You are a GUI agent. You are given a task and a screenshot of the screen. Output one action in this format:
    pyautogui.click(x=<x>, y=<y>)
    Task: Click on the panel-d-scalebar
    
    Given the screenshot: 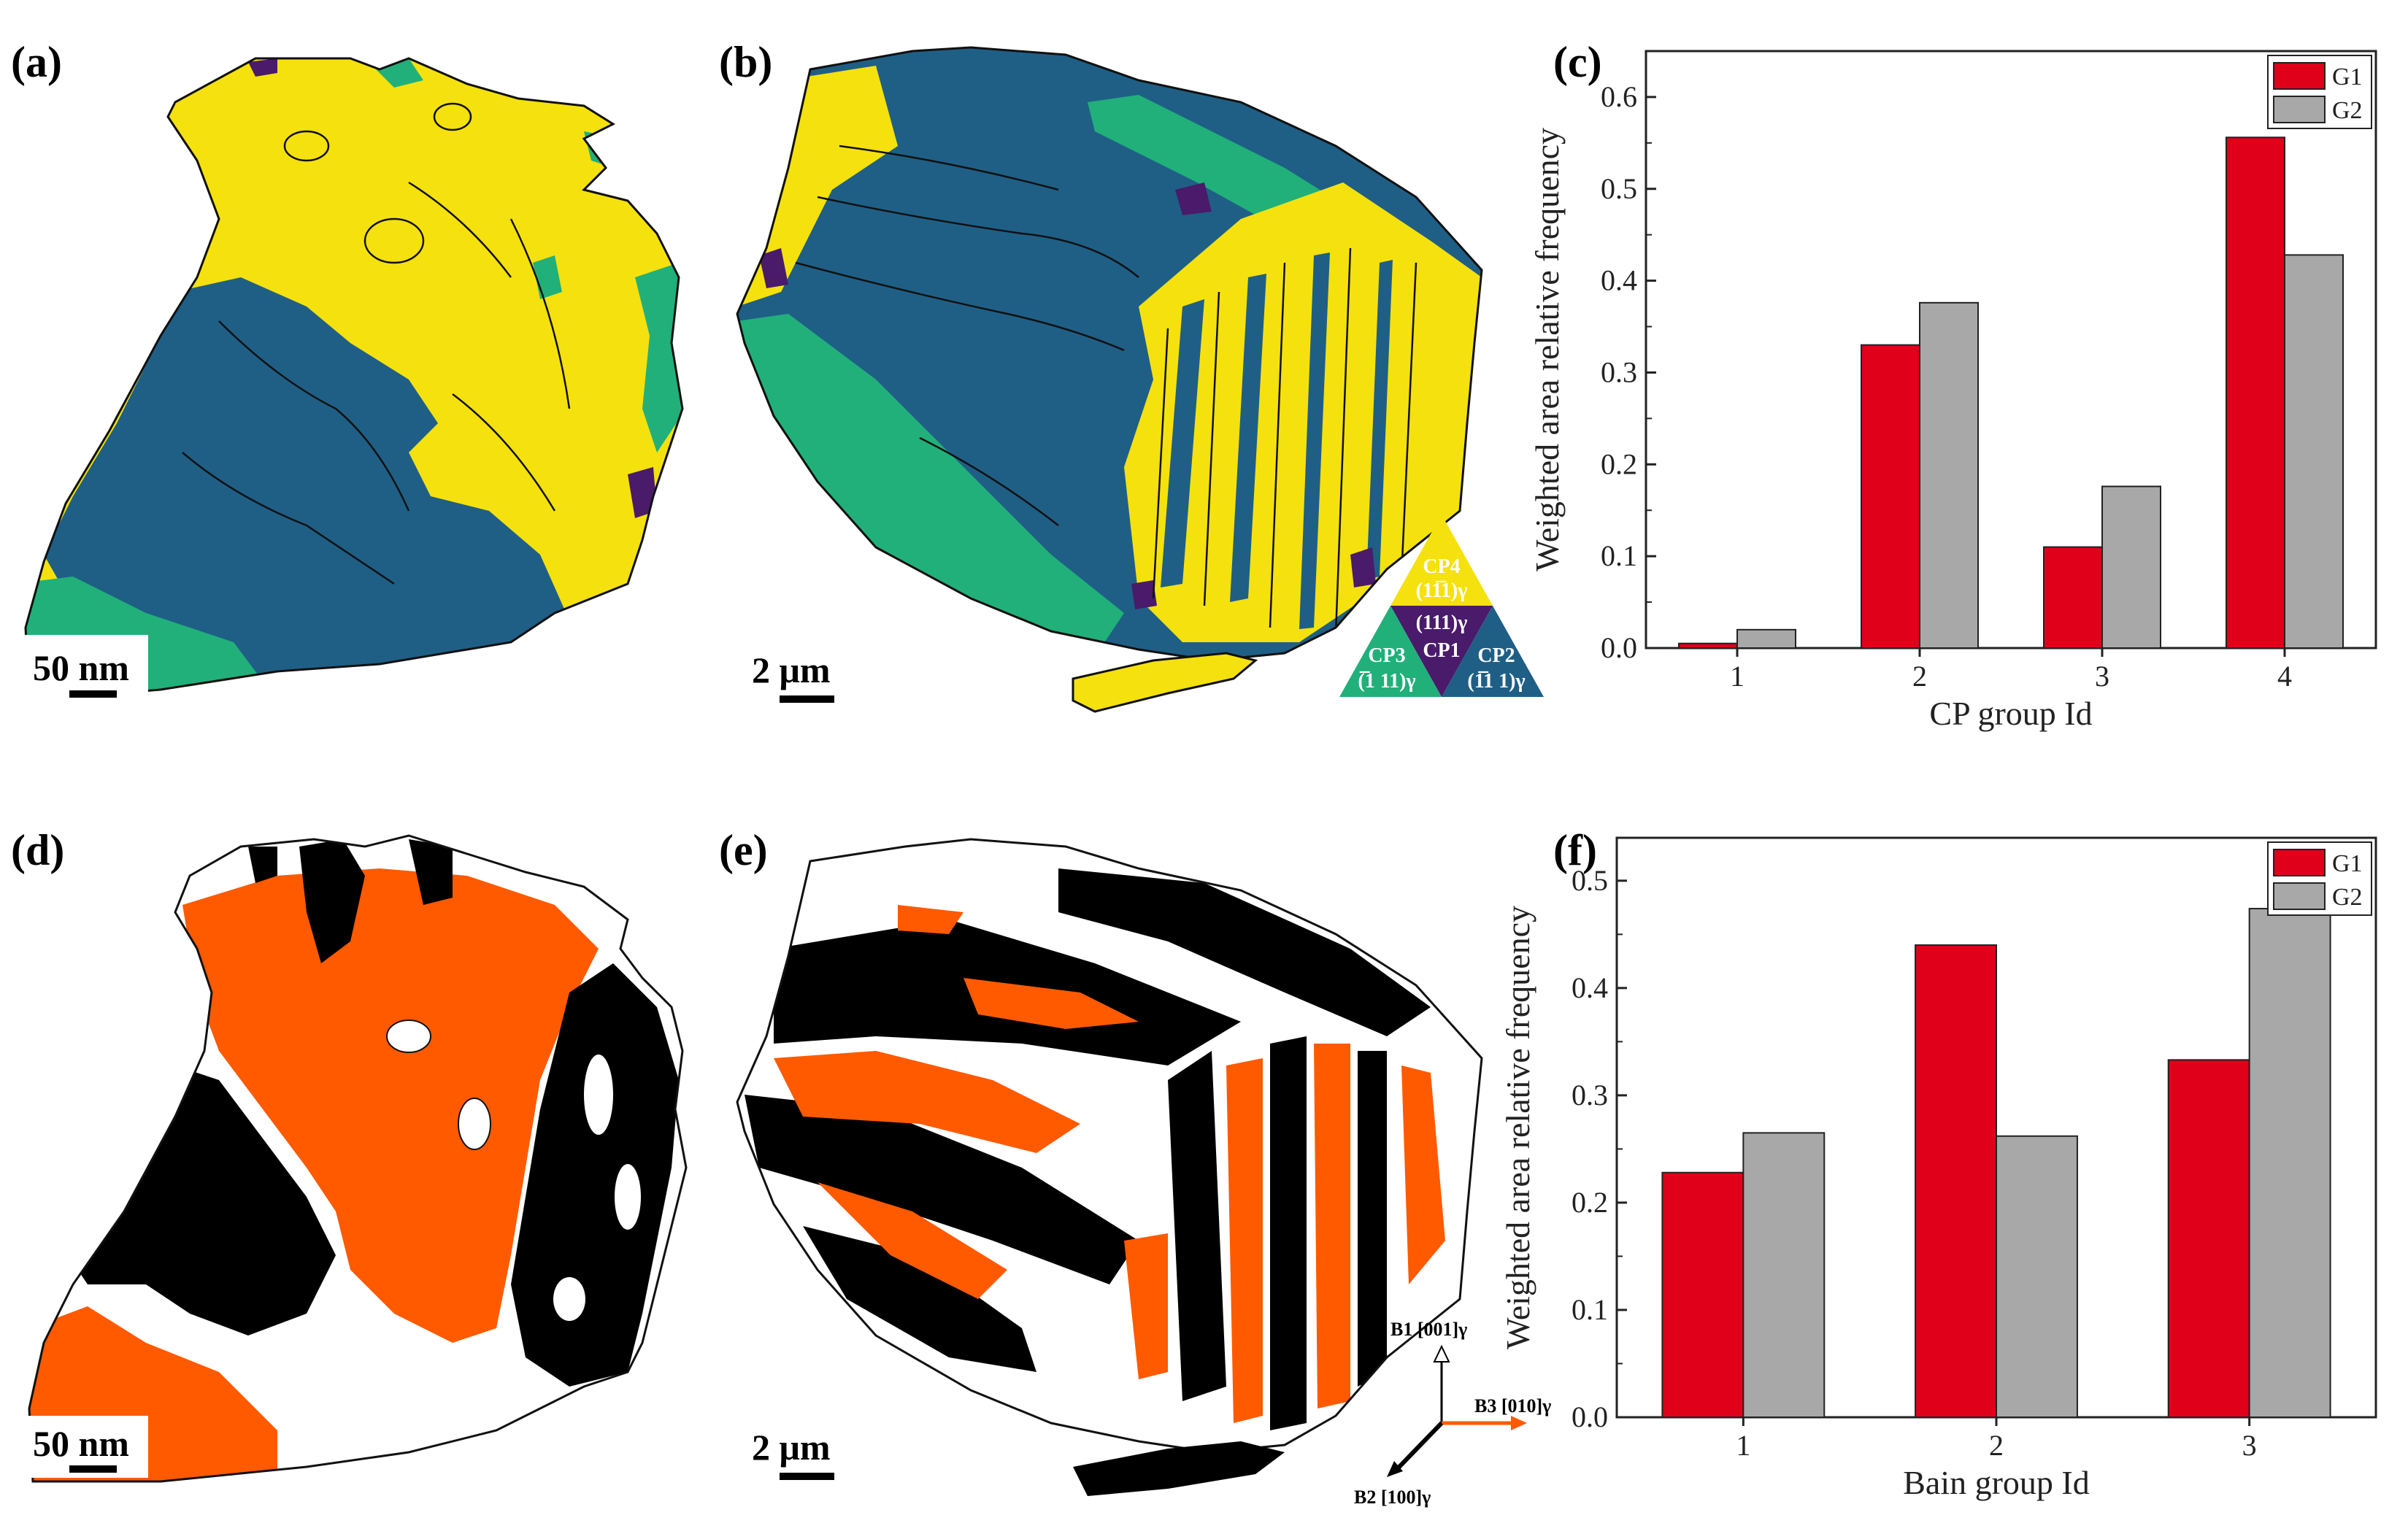 What is the action you would take?
    pyautogui.click(x=93, y=1469)
    